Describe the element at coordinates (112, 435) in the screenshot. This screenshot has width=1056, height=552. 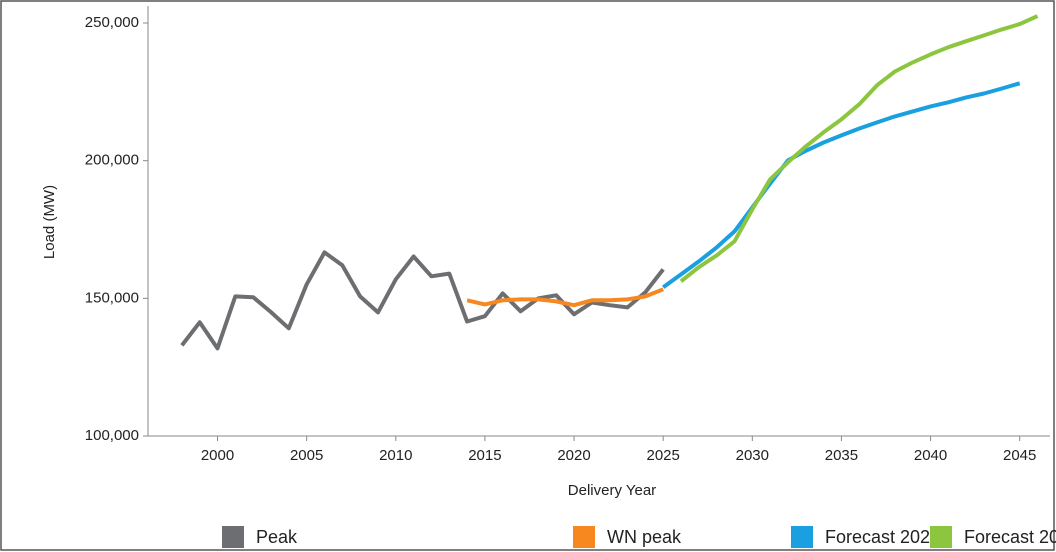
I see `y-tick-label: 100,000` at that location.